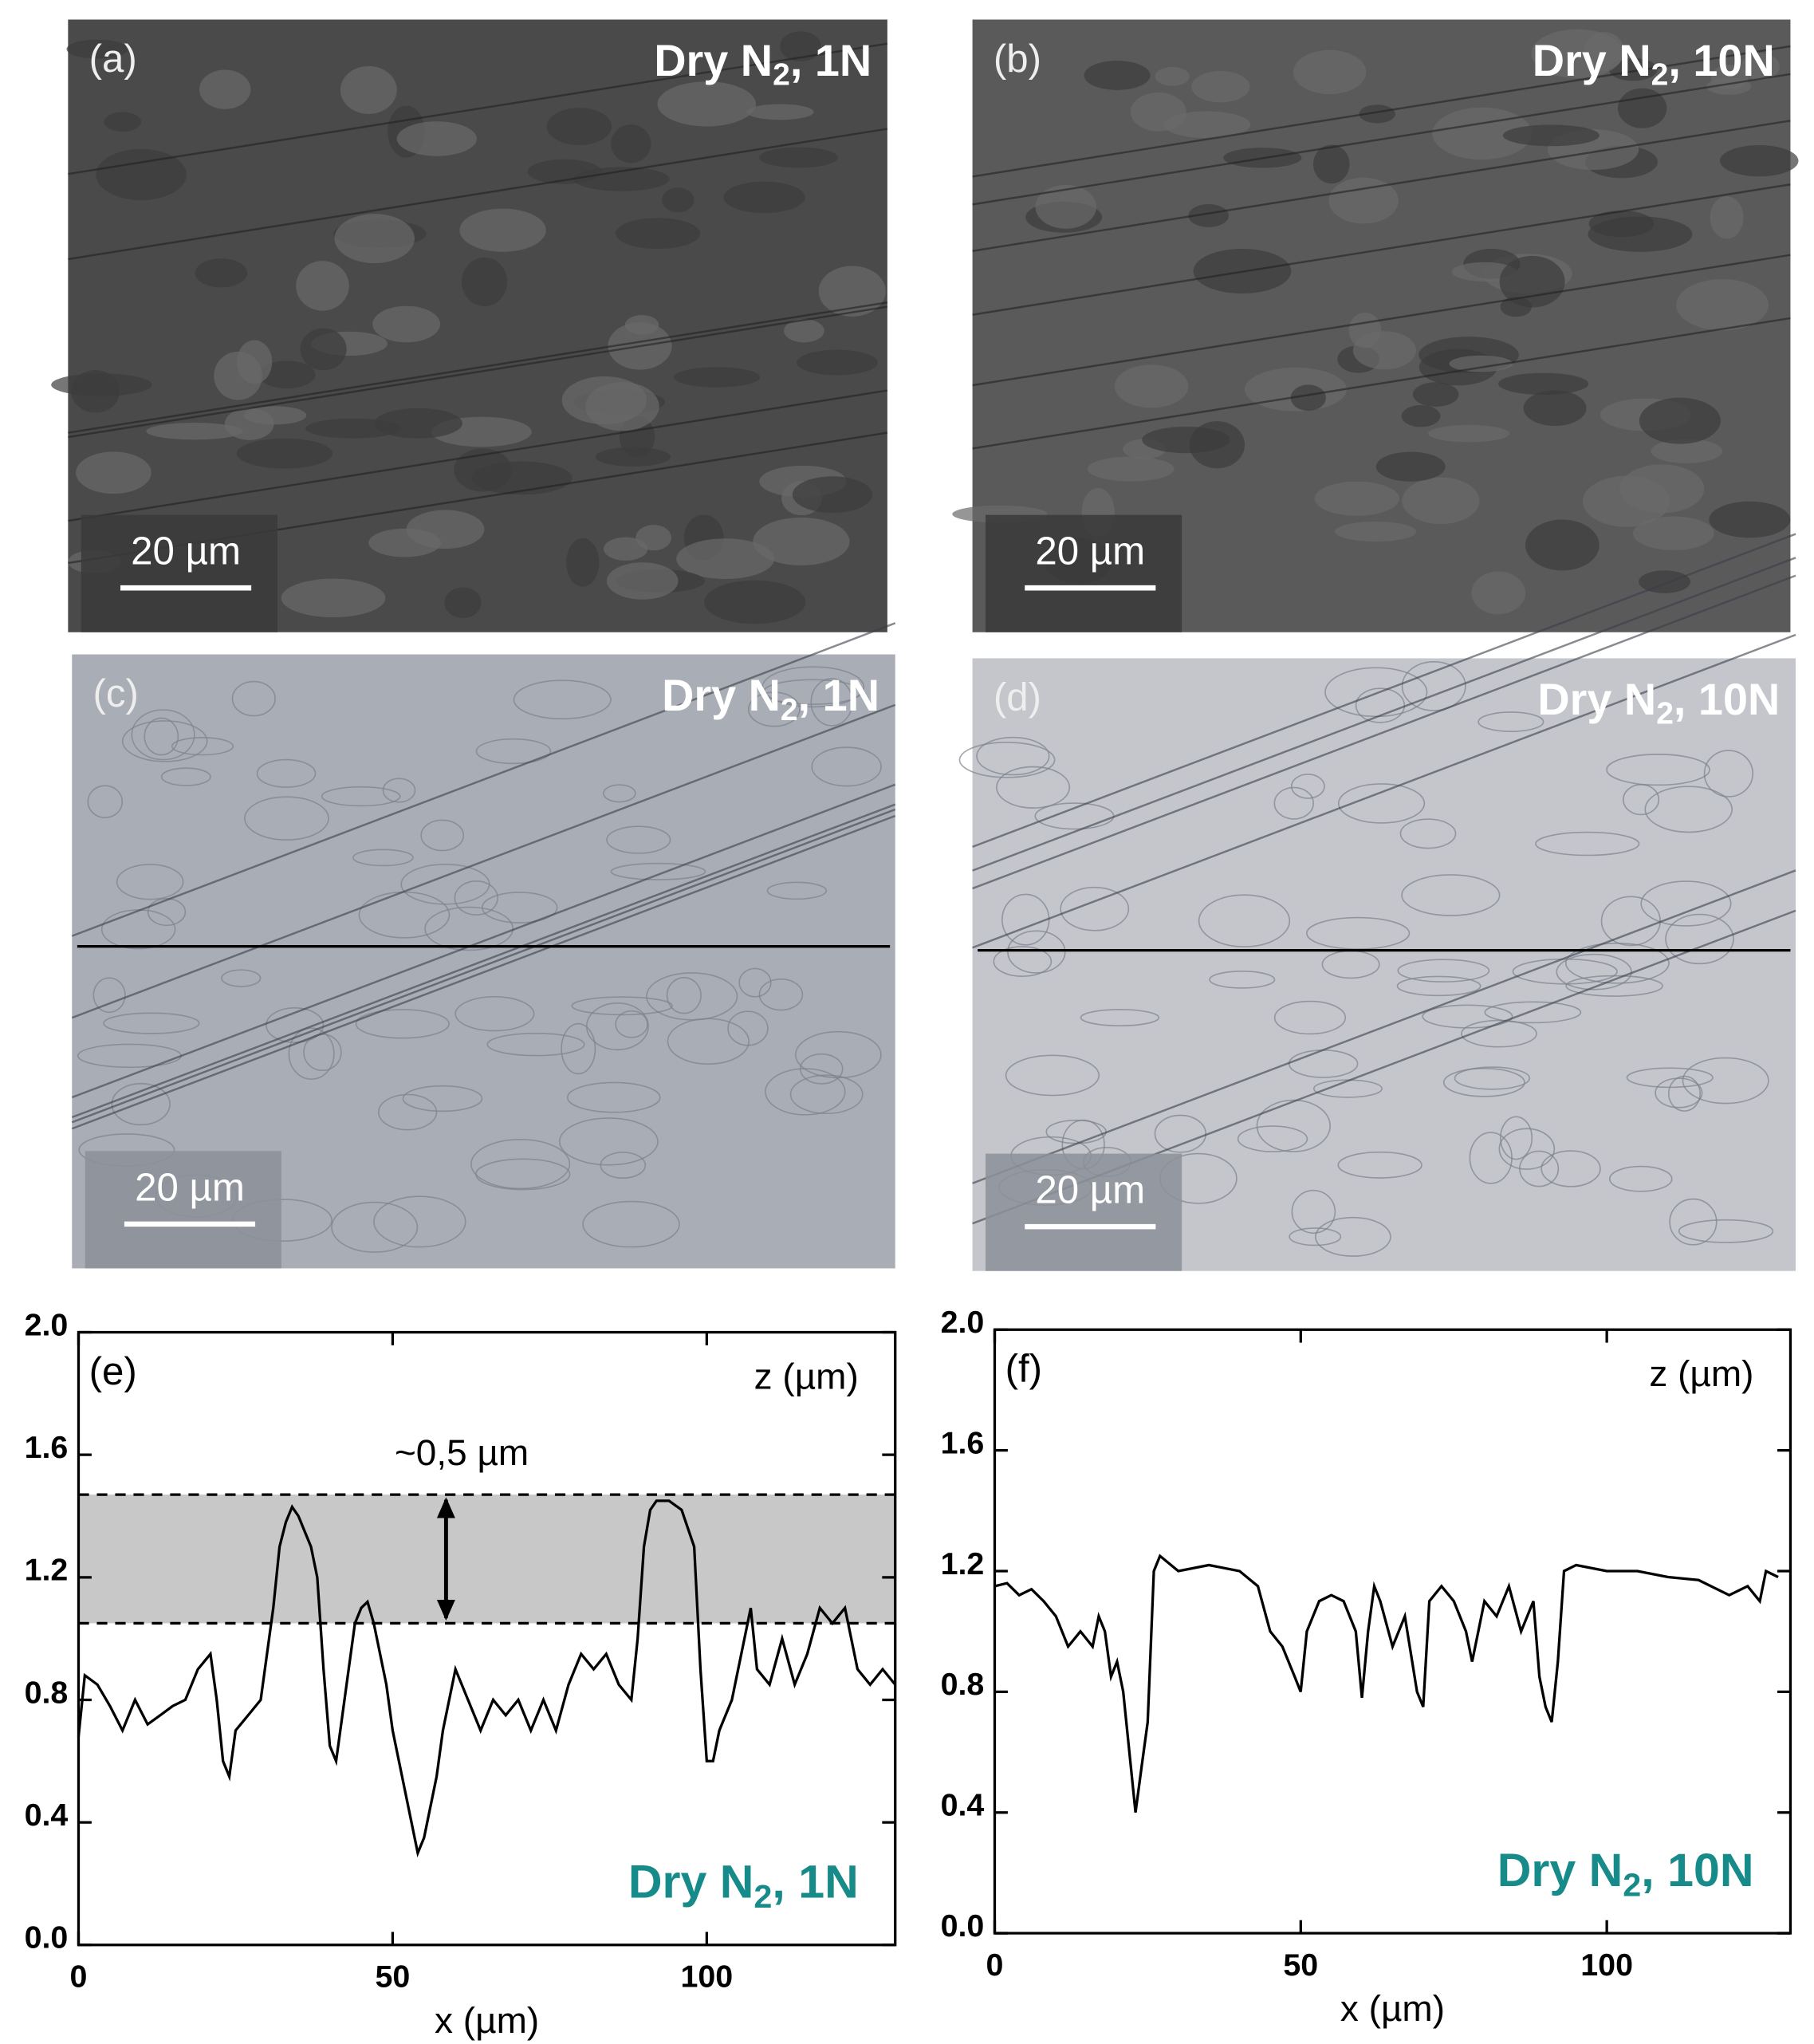 The image size is (1814, 2044). What do you see at coordinates (1658, 703) in the screenshot?
I see `condition: Dry N2, 10N` at bounding box center [1658, 703].